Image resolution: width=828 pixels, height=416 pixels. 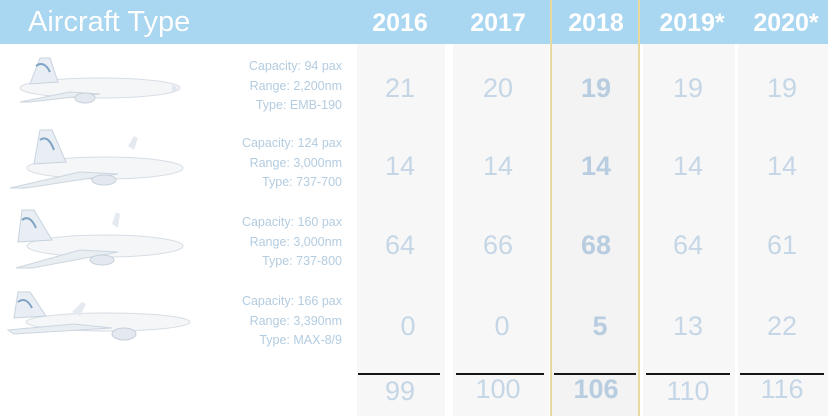 What do you see at coordinates (300, 340) in the screenshot?
I see `type-label: Type: MAX-8/9` at bounding box center [300, 340].